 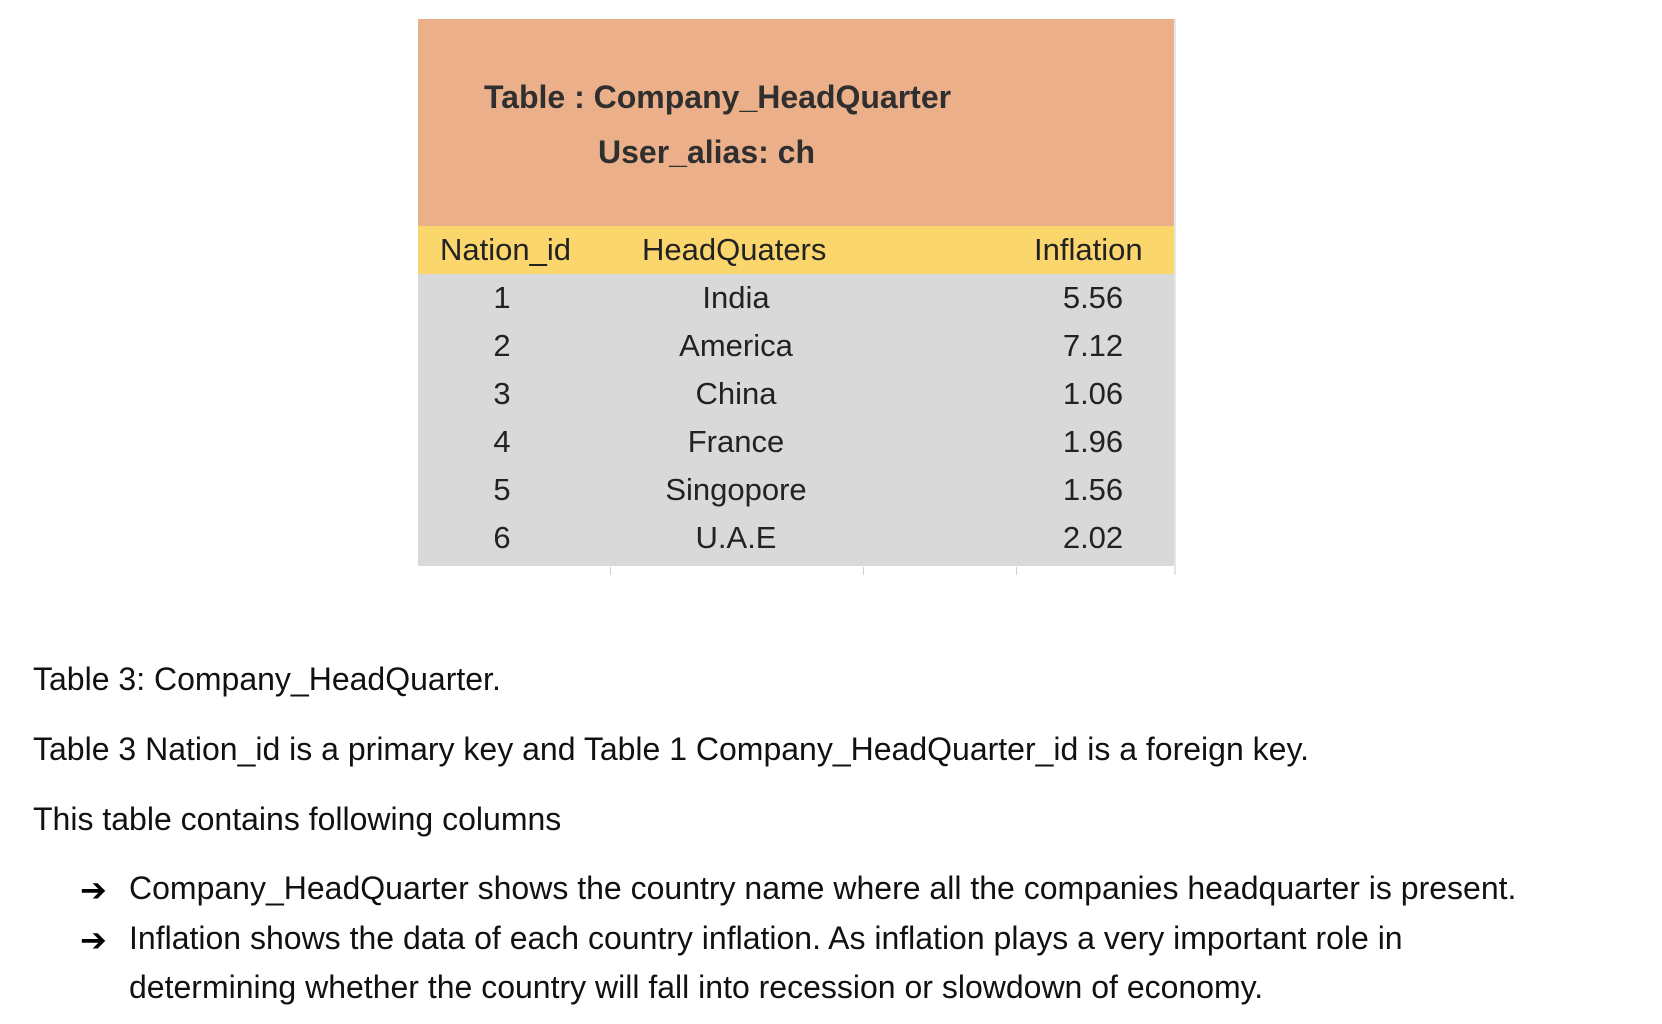 What do you see at coordinates (718, 97) in the screenshot?
I see `table-title: Table : Company_HeadQuarter` at bounding box center [718, 97].